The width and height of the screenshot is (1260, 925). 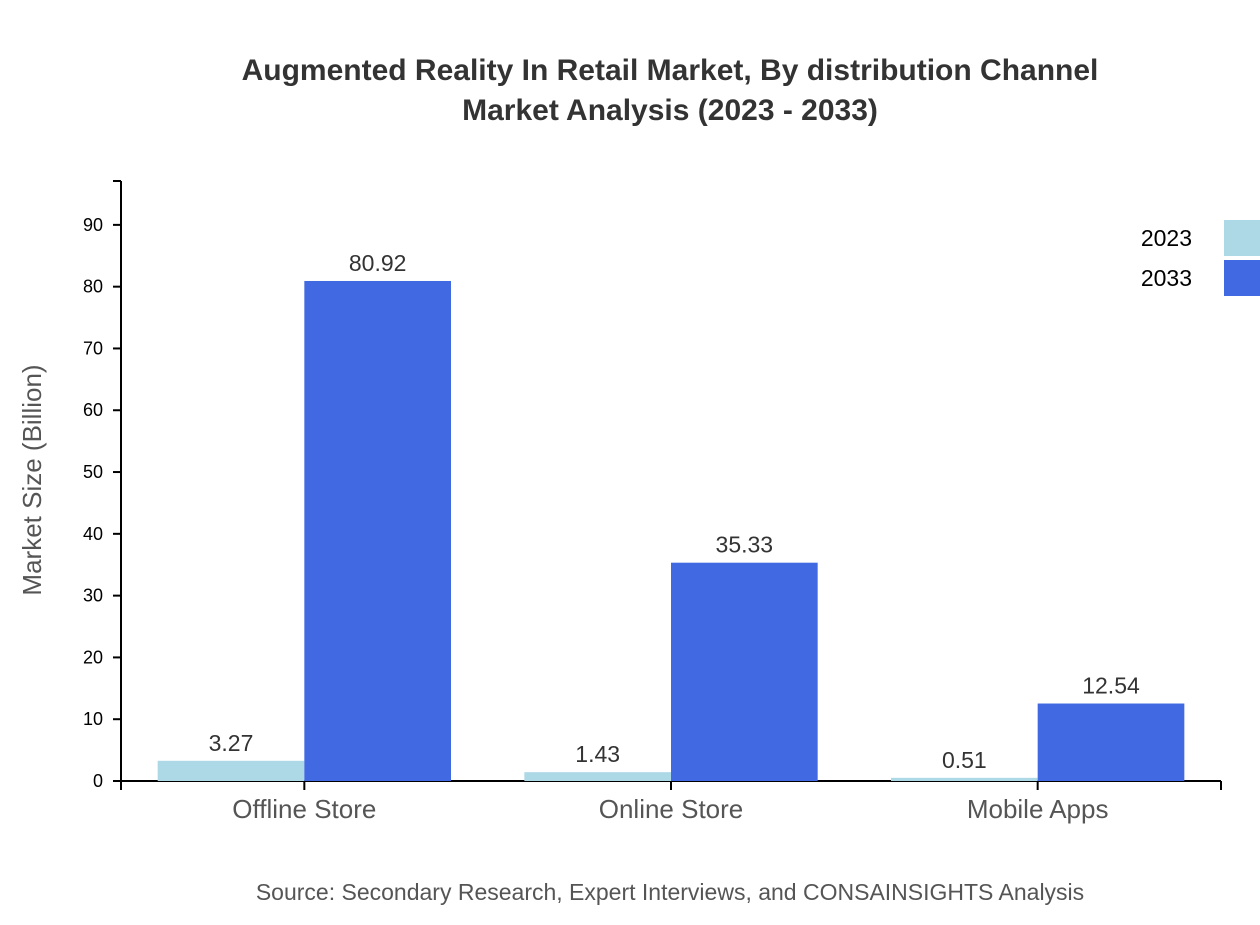 I want to click on legend-label-2023: 2023, so click(x=1166, y=238).